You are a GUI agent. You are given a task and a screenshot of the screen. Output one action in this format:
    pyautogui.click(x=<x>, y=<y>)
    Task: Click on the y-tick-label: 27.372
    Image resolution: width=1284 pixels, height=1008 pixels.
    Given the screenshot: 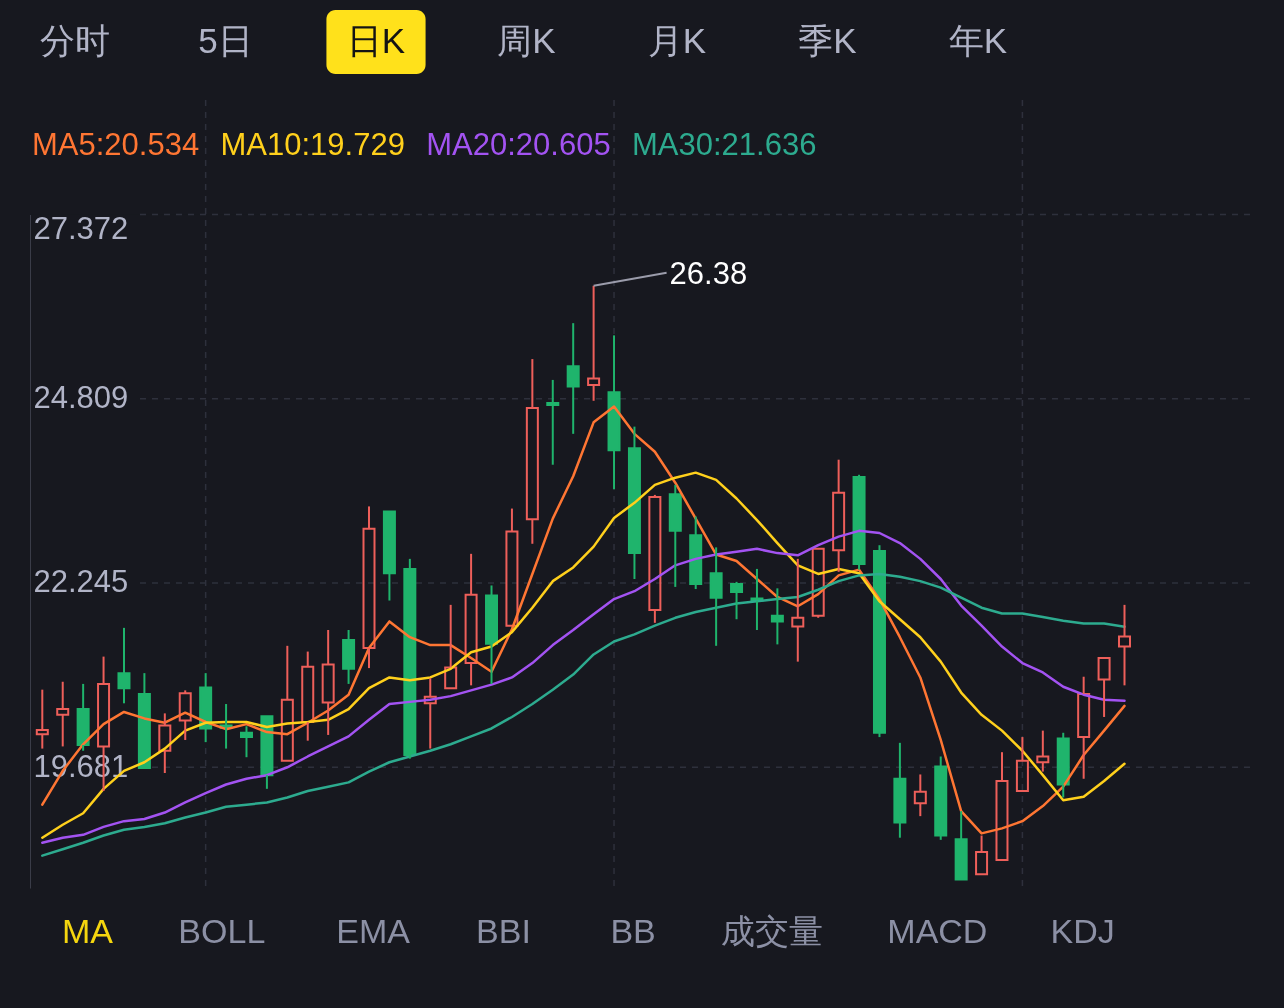 What is the action you would take?
    pyautogui.click(x=81, y=228)
    